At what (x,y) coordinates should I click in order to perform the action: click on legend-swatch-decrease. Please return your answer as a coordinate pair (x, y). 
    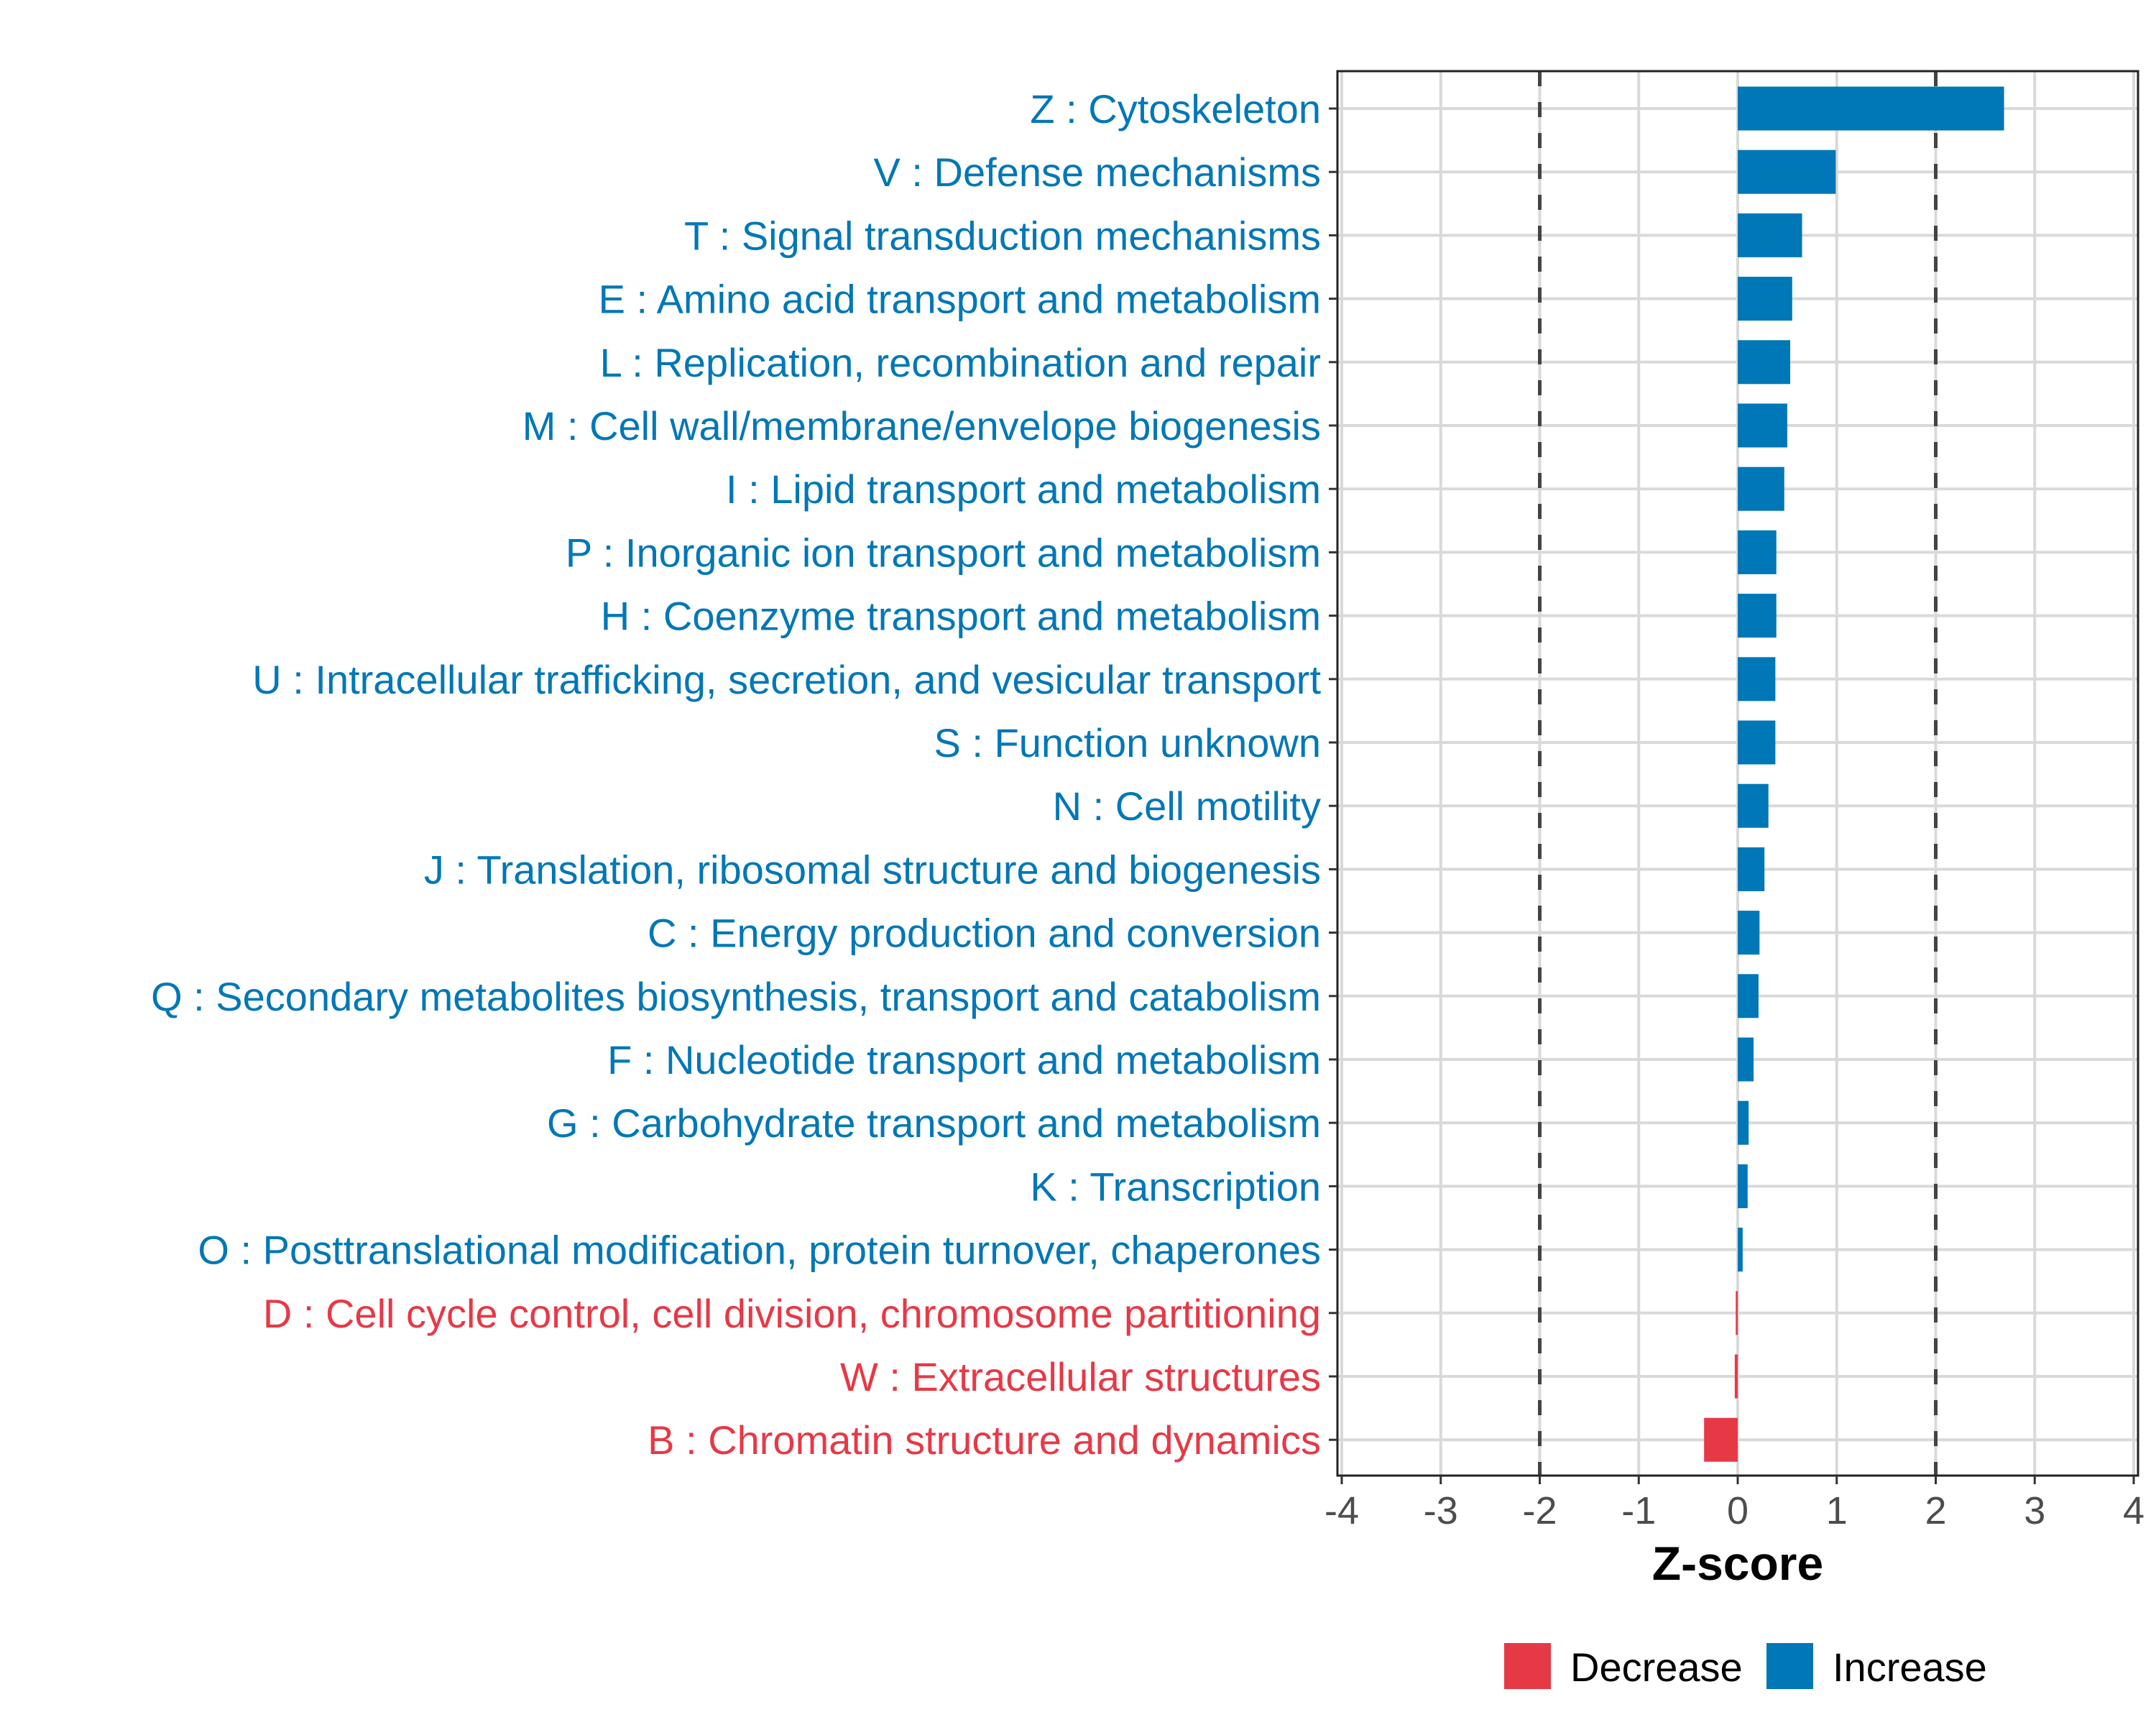
    Looking at the image, I should click on (1527, 1666).